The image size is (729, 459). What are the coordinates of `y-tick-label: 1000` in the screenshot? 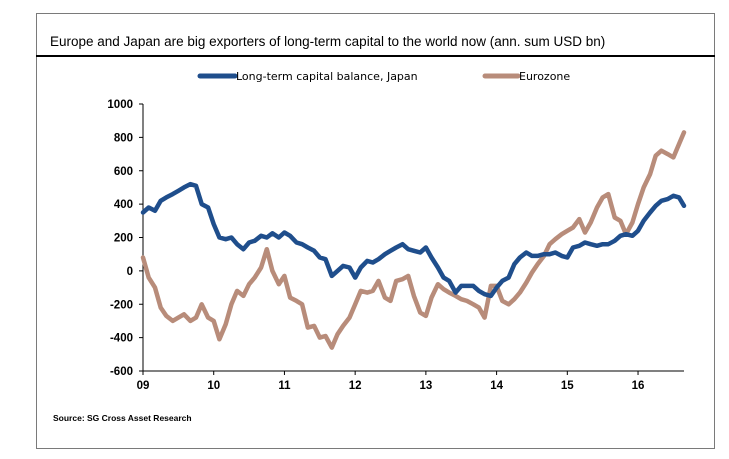 It's located at (120, 105).